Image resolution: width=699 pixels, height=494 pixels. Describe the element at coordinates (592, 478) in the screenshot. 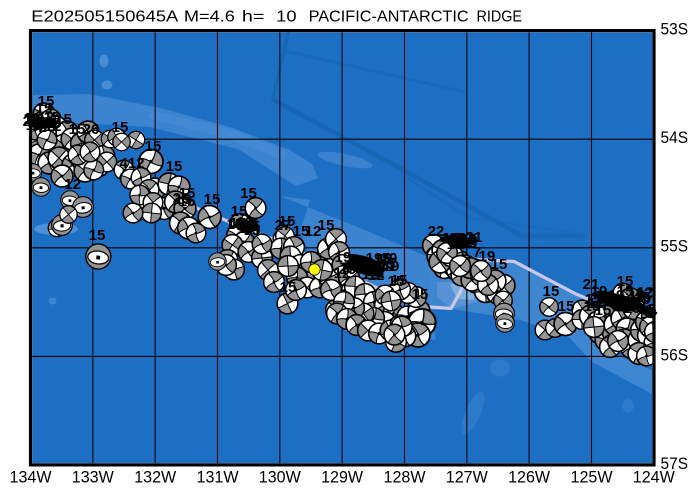

I see `svg-text: 125W` at that location.